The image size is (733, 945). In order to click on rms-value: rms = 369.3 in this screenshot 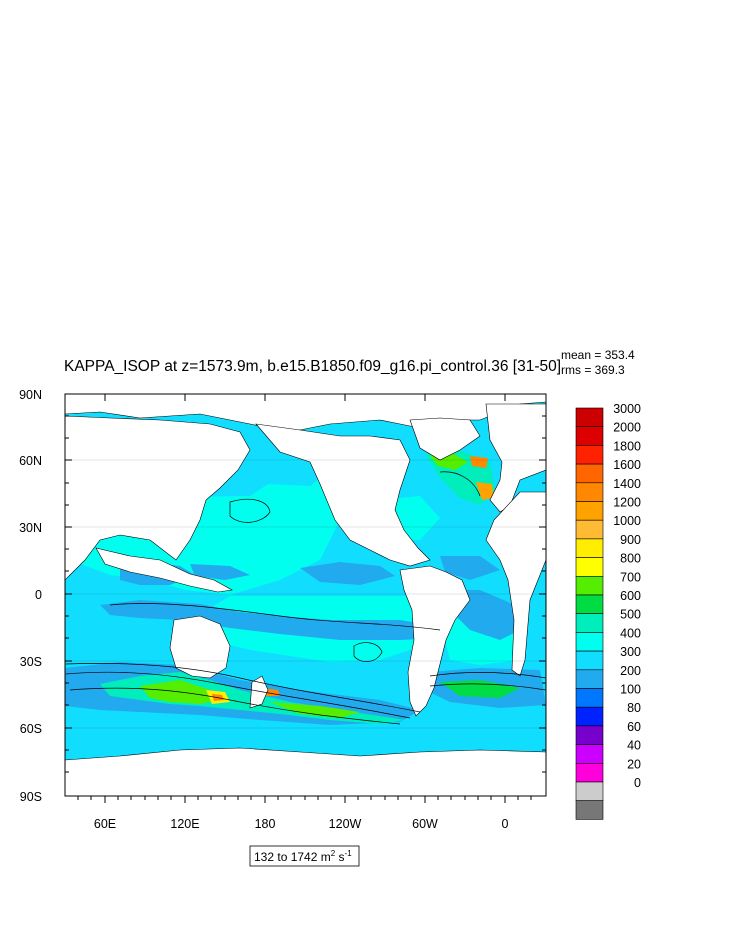, I will do `click(593, 370)`.